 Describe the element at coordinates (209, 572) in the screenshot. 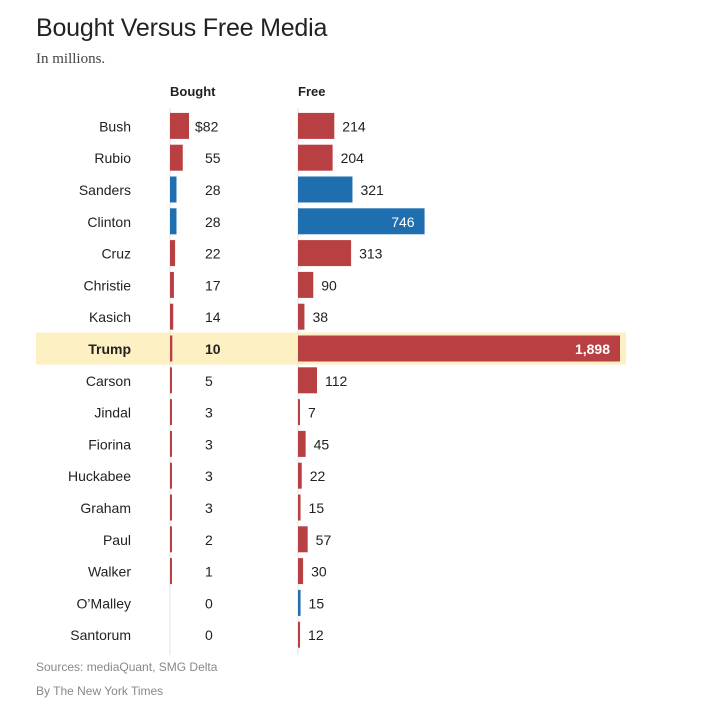

I see `bought-value-label: 1` at that location.